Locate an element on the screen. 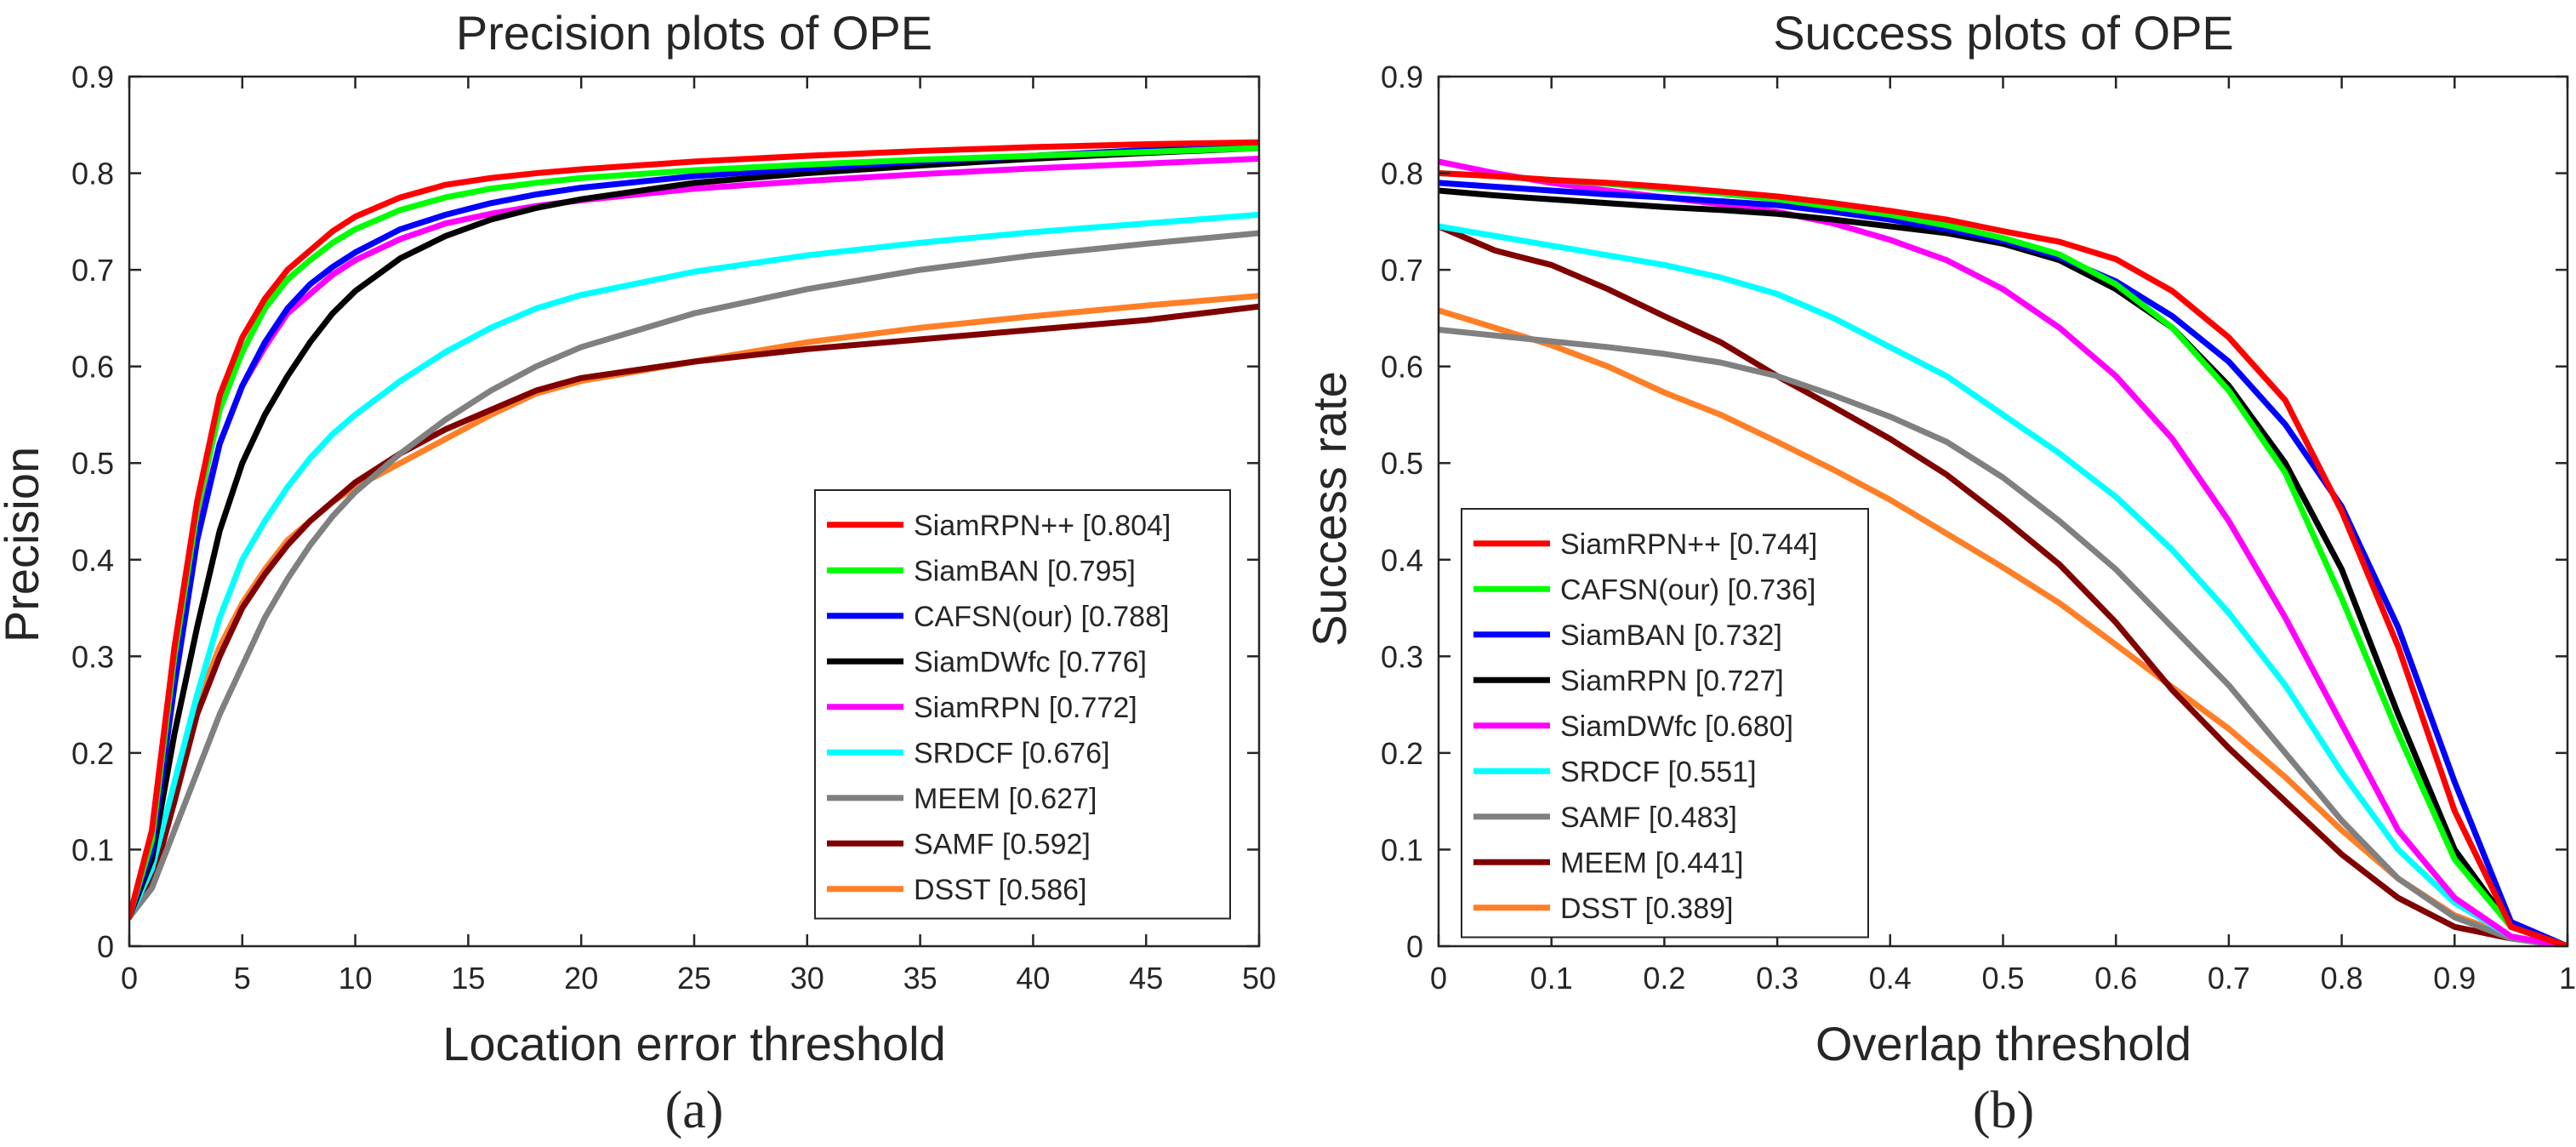  precision-xtick-label: 45 is located at coordinates (1146, 979).